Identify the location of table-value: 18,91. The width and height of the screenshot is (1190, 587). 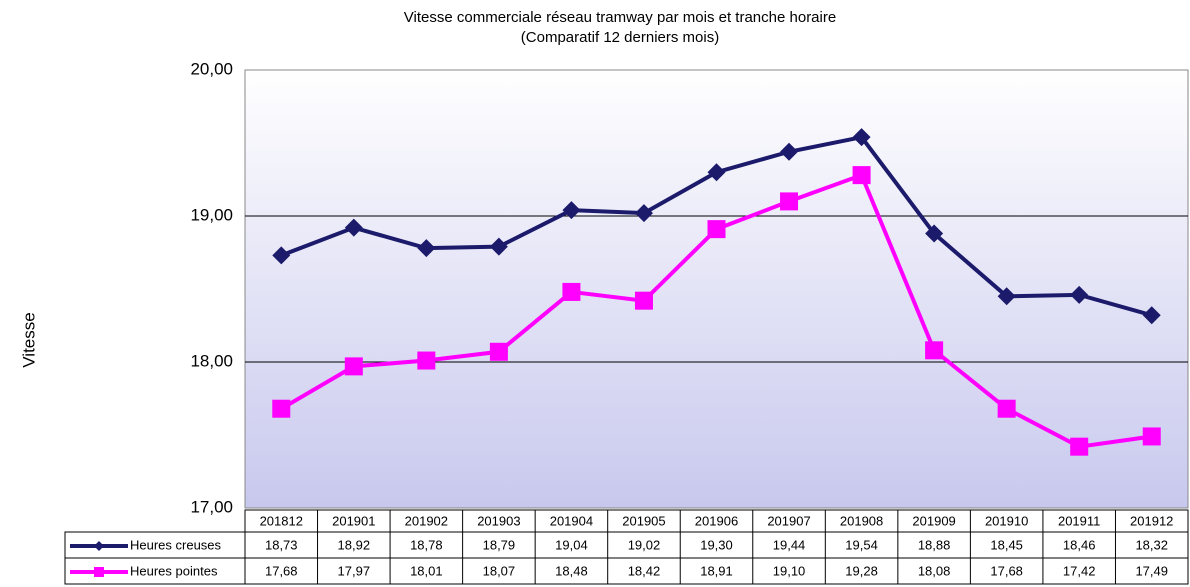
(716, 570).